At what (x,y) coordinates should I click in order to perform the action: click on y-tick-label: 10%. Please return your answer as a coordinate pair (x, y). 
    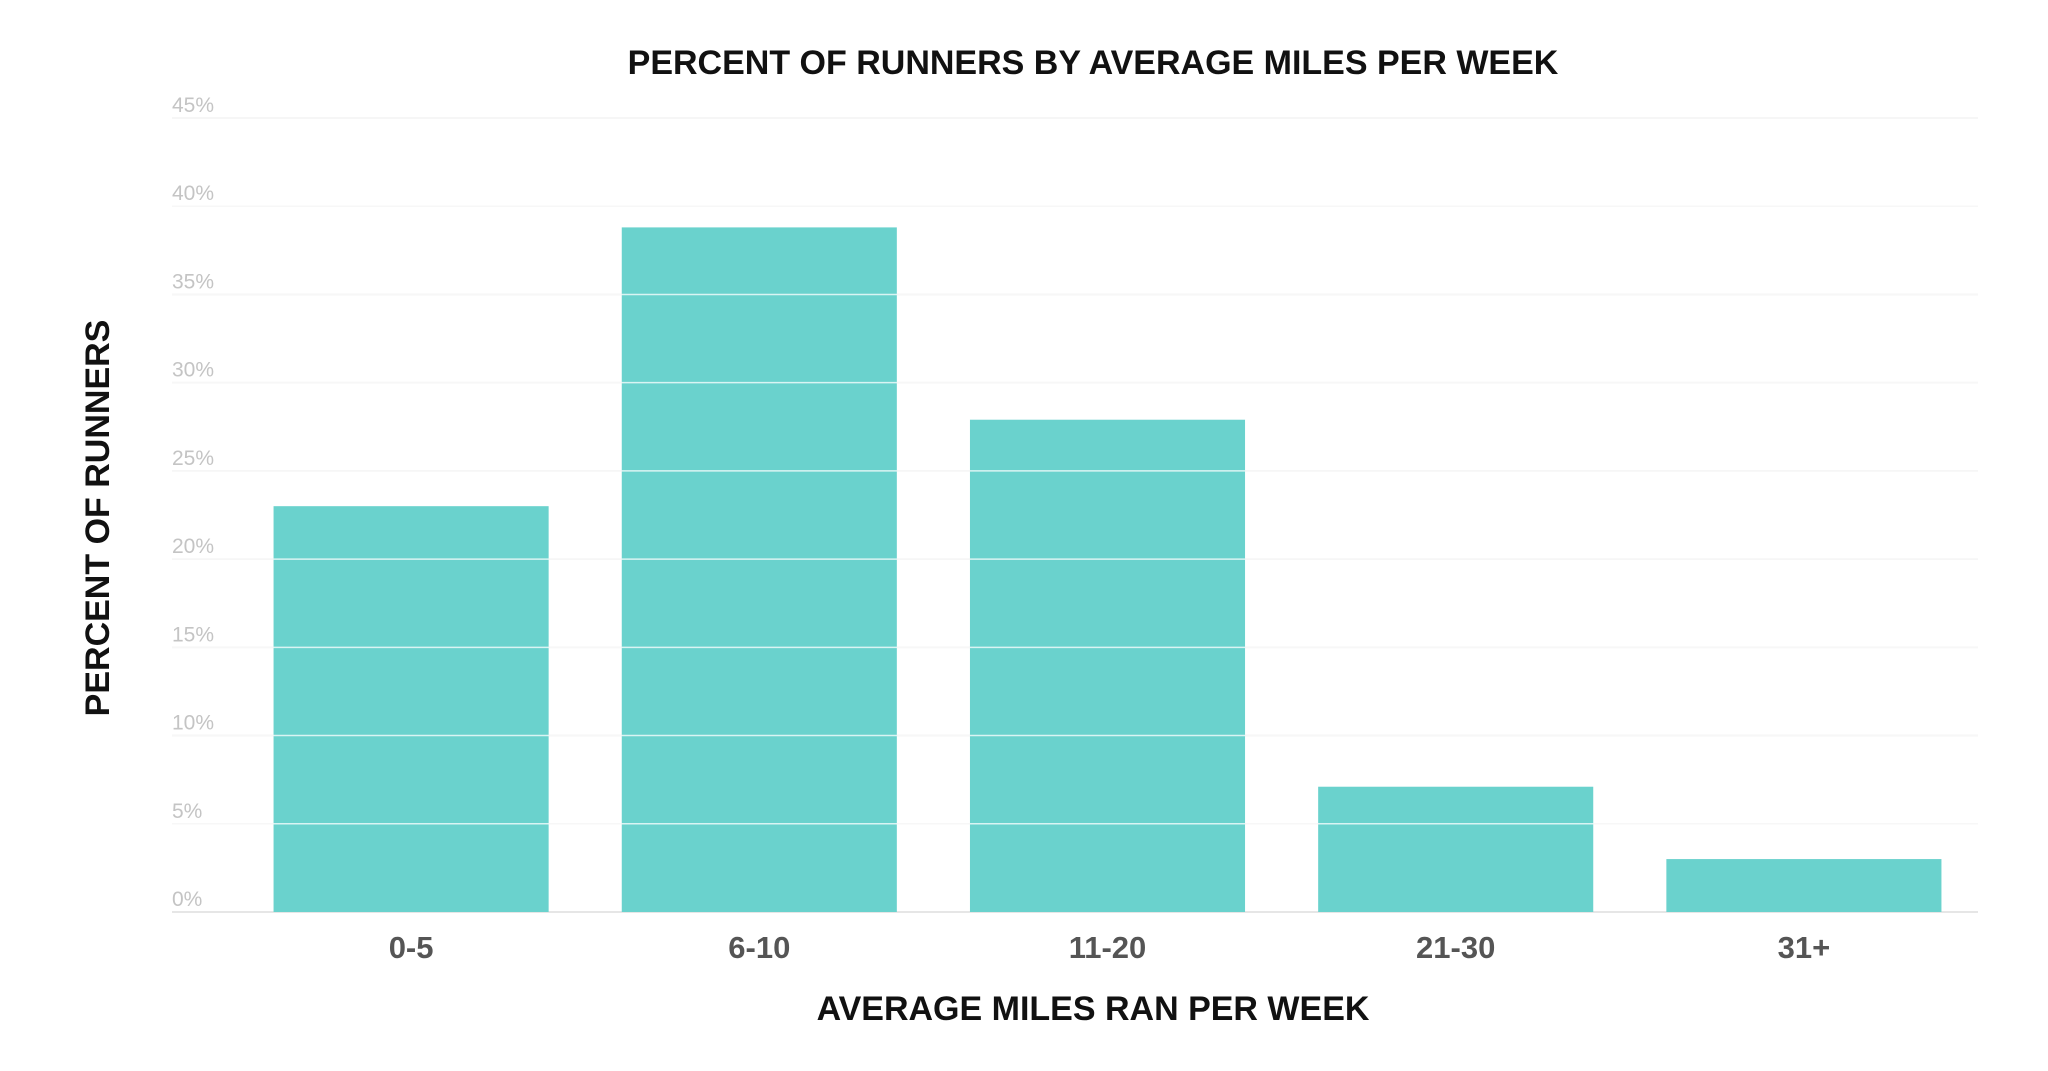
    Looking at the image, I should click on (193, 723).